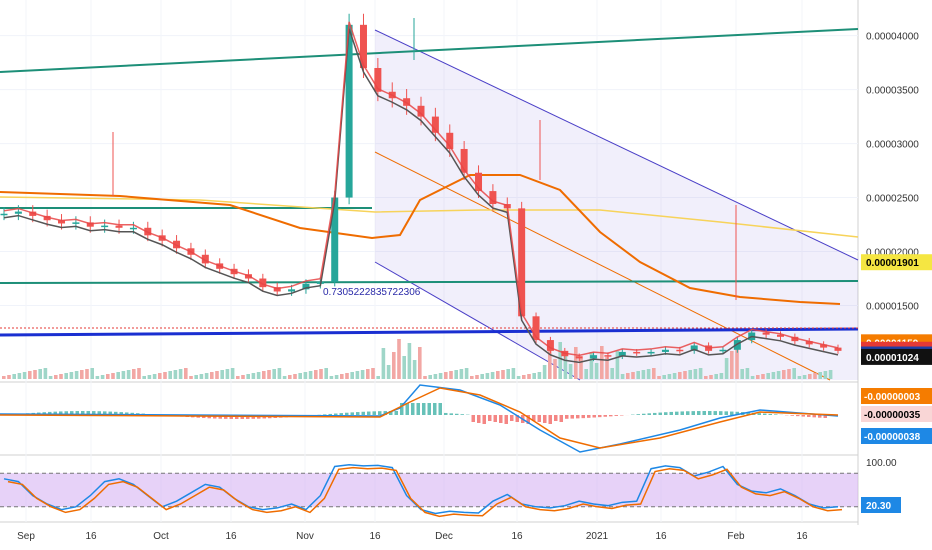 The width and height of the screenshot is (932, 550). I want to click on time-tick-label: 16, so click(802, 536).